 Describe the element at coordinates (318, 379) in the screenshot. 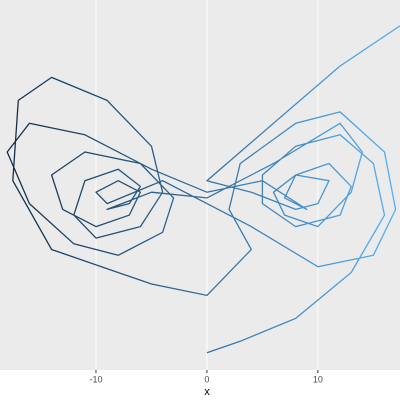

I see `x-tick-label: 10` at that location.